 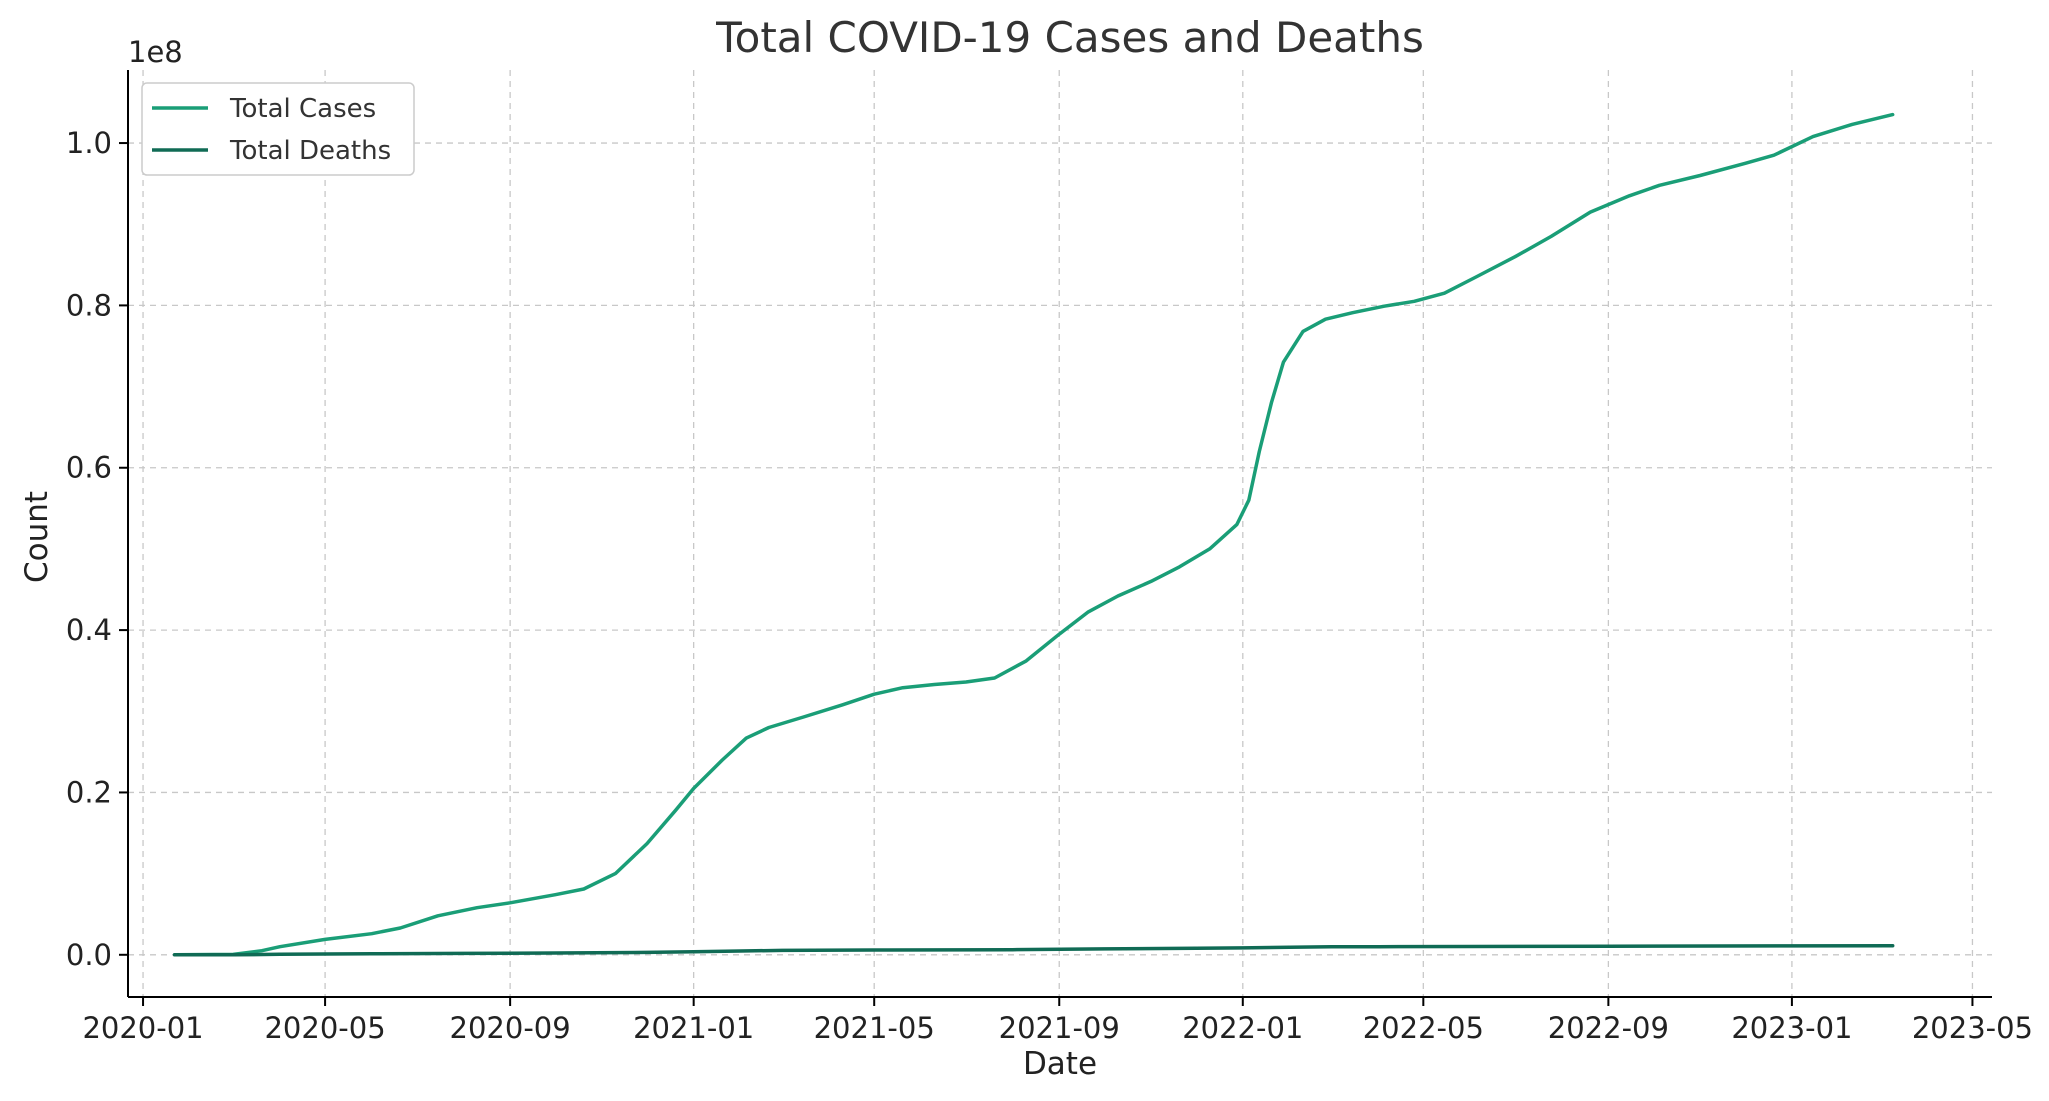 What do you see at coordinates (1059, 1028) in the screenshot?
I see `x-tick-label: 2021-09` at bounding box center [1059, 1028].